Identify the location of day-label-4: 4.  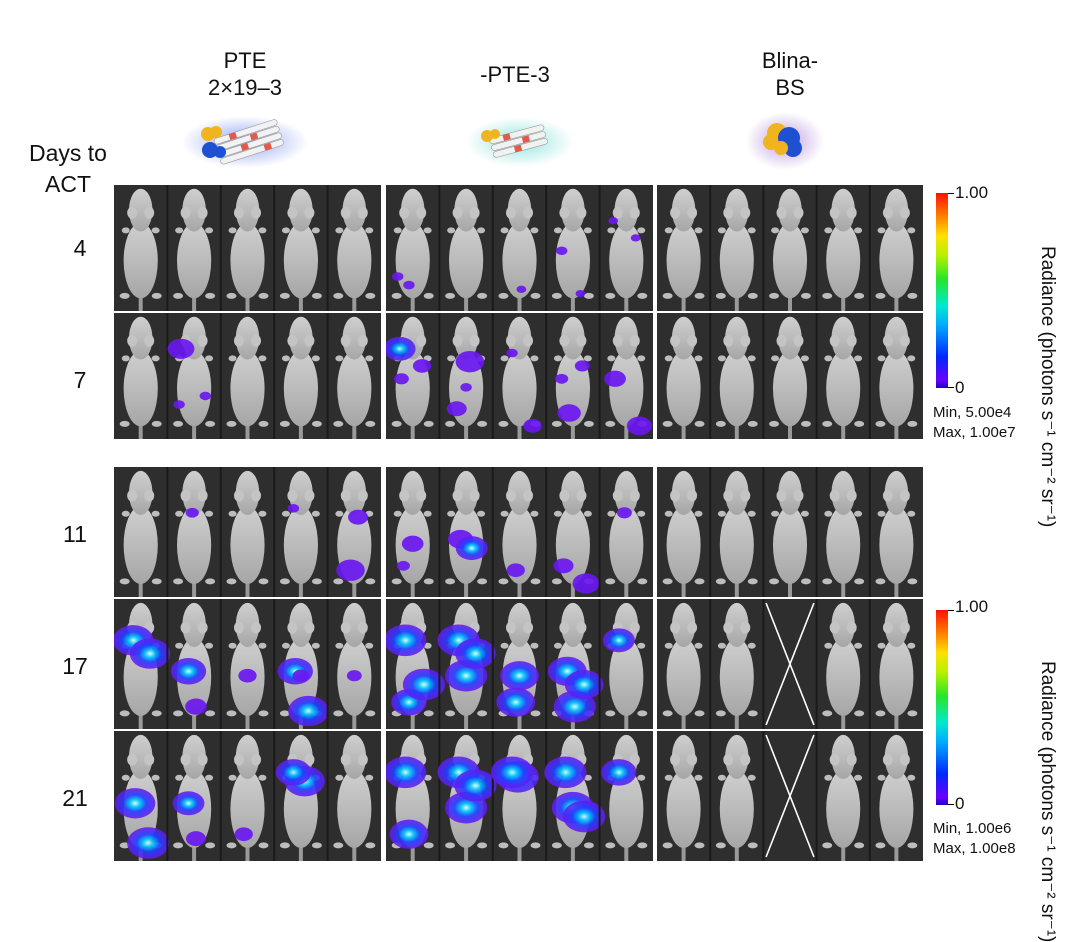
(80, 248).